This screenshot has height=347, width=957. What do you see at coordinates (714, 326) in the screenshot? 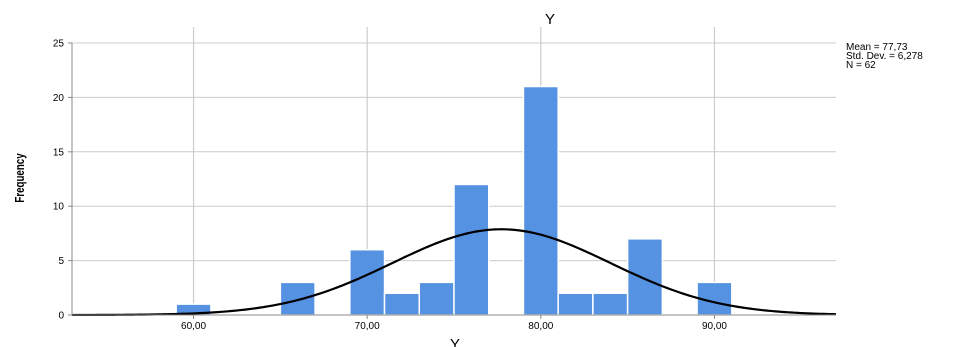
I see `x-tick-label: 90,00` at bounding box center [714, 326].